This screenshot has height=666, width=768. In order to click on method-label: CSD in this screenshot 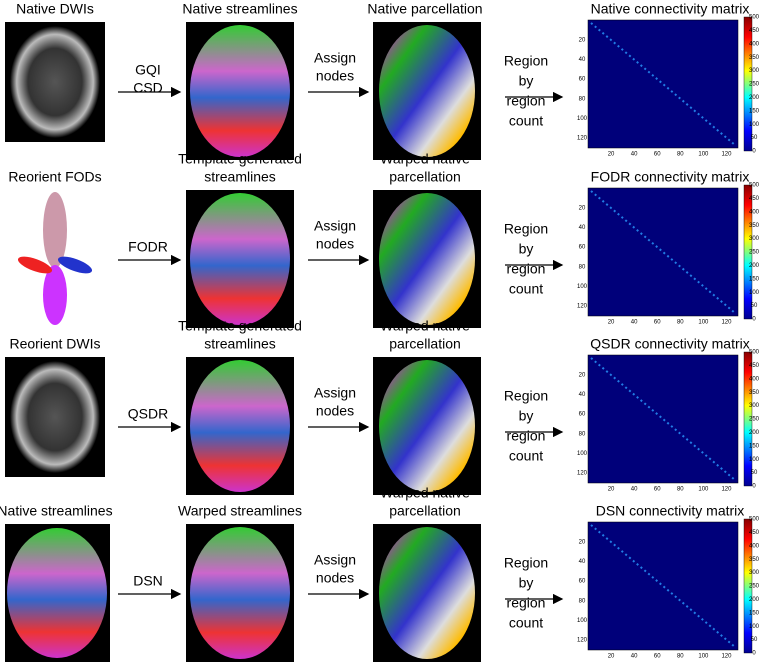, I will do `click(148, 88)`.